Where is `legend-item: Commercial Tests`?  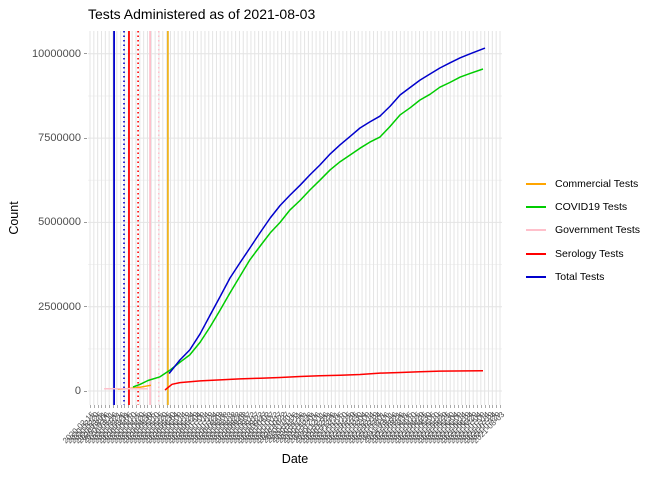 legend-item: Commercial Tests is located at coordinates (583, 183).